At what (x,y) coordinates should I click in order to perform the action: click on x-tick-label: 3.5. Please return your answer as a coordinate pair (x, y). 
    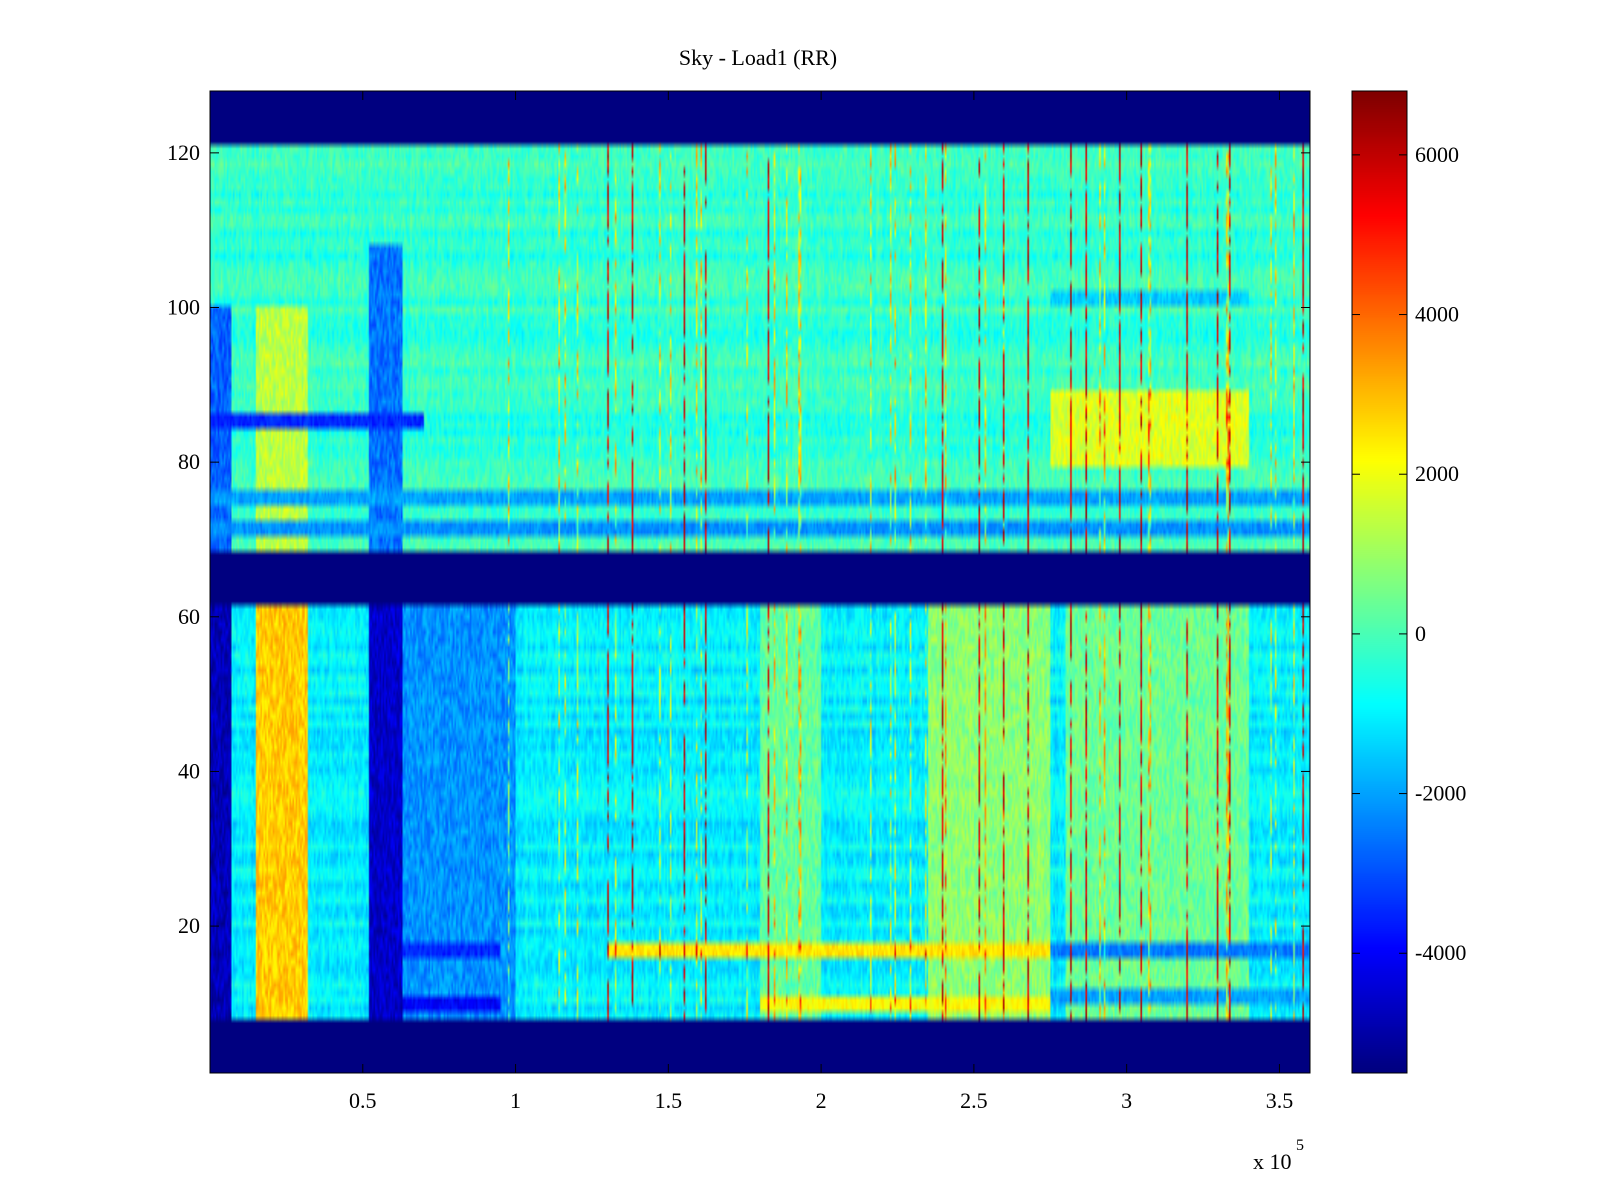
    Looking at the image, I should click on (1280, 1100).